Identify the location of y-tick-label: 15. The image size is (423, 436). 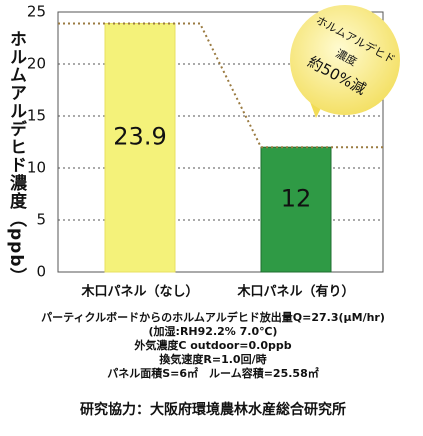
(36, 116).